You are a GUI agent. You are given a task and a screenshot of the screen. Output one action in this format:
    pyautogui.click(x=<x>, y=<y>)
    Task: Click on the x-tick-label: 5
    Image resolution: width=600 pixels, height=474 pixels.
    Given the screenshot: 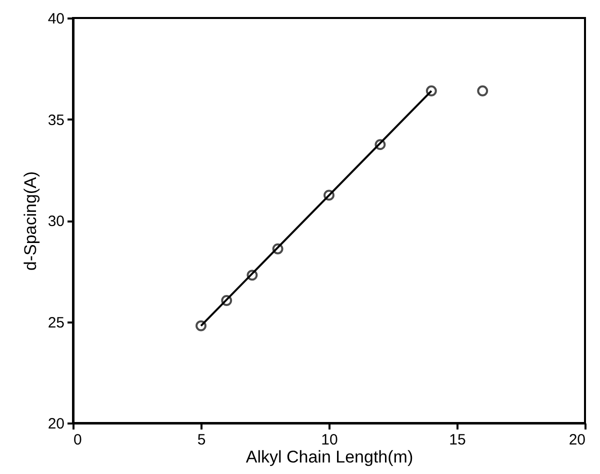 What is the action you would take?
    pyautogui.click(x=201, y=440)
    